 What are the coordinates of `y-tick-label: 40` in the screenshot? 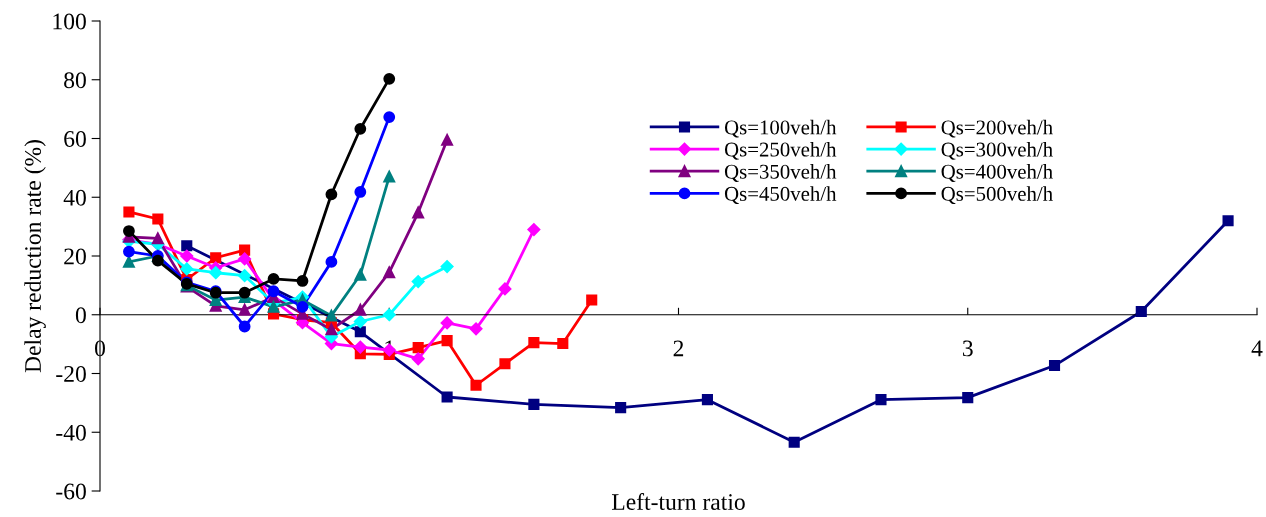 It's located at (74, 197).